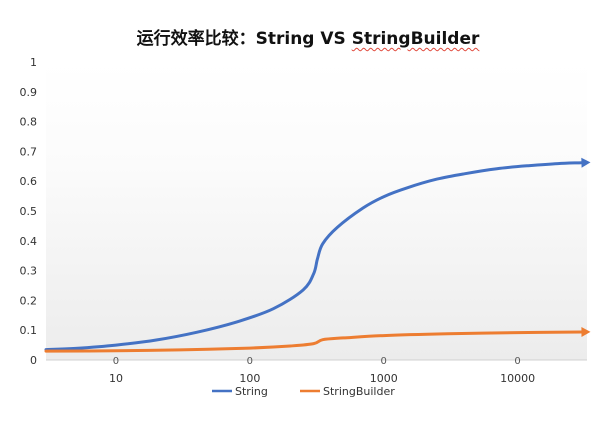 Image resolution: width=616 pixels, height=421 pixels. I want to click on y-tick-label: 0.2, so click(29, 300).